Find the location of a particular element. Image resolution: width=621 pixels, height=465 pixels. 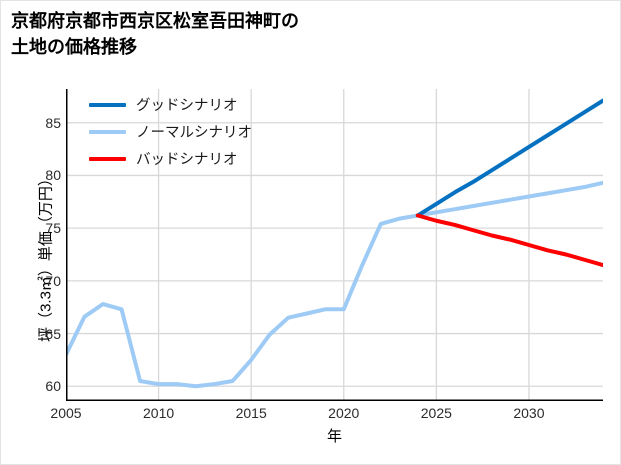

y-tick-label: 85 is located at coordinates (53, 122).